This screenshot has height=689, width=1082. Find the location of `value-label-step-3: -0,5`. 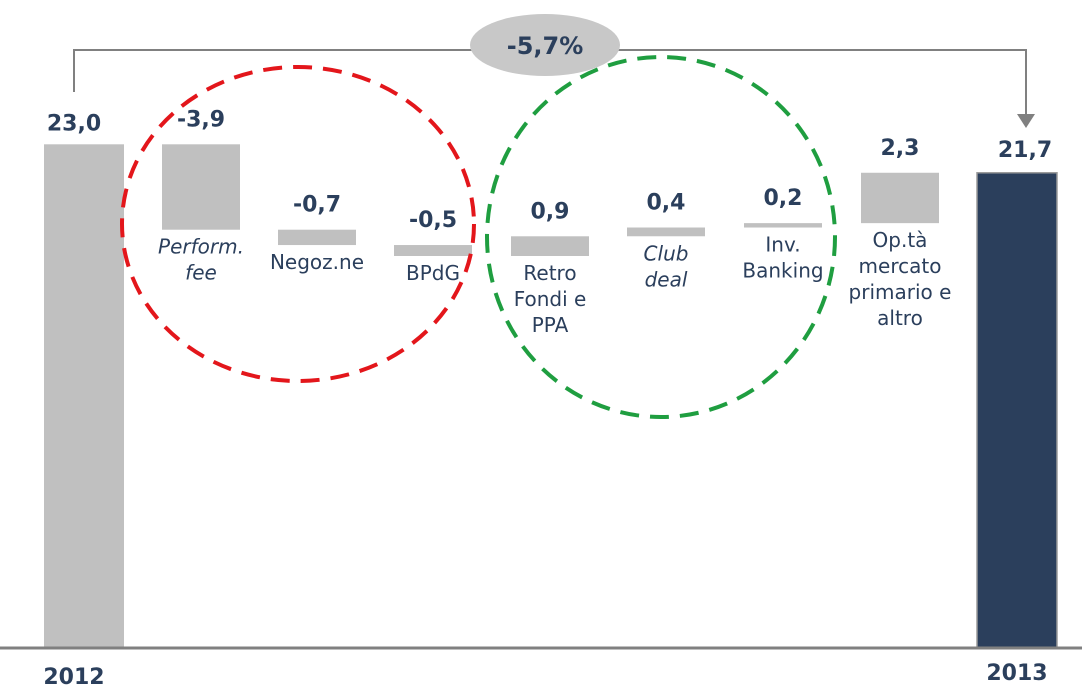

value-label-step-3: -0,5 is located at coordinates (433, 220).